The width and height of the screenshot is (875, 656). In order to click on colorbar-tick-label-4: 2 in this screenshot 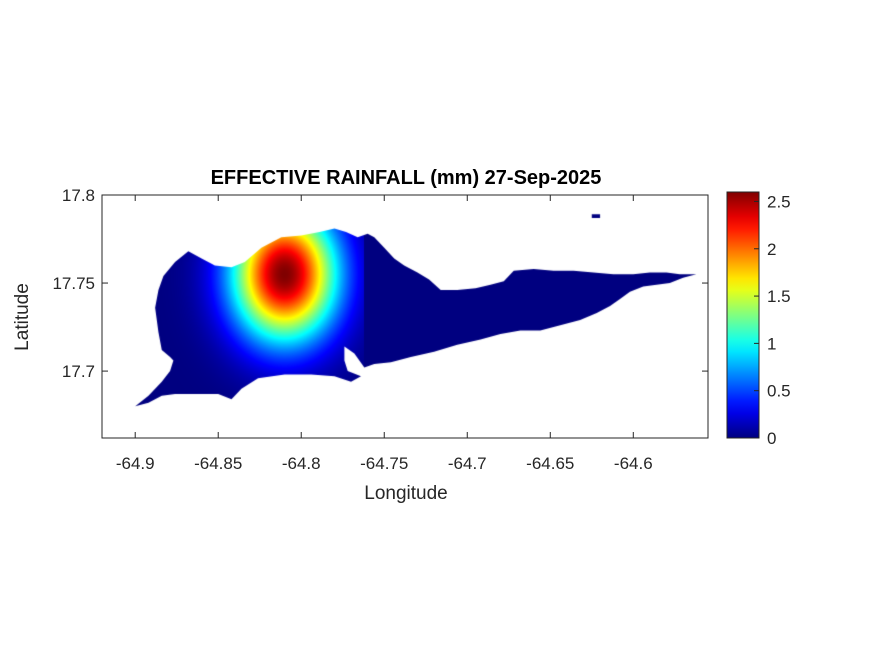, I will do `click(771, 249)`.